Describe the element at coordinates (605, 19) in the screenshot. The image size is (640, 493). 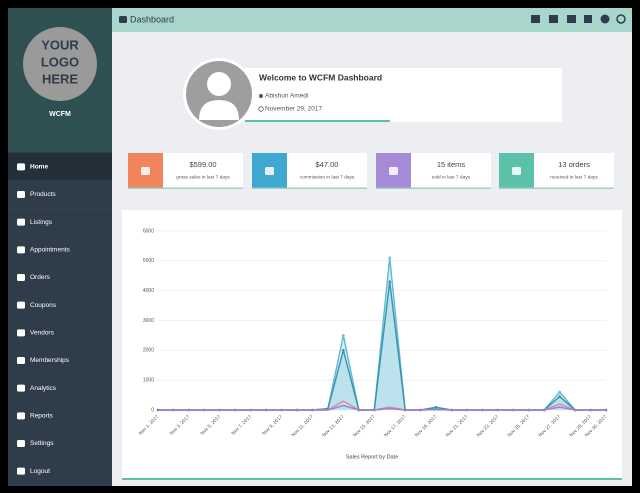
I see `profile-icon` at that location.